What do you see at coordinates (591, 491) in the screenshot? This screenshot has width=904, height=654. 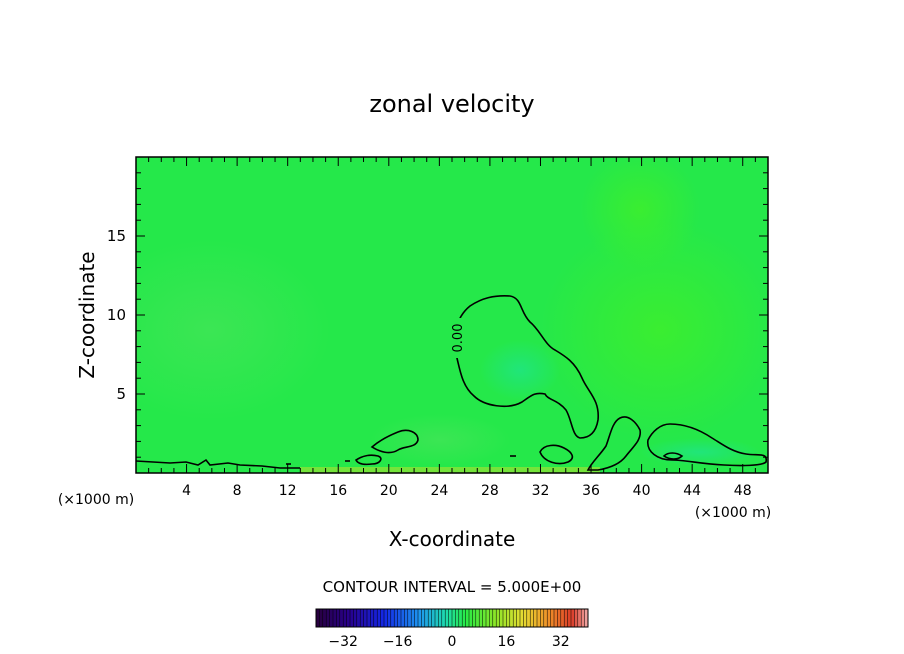 I see `x-tick-label: 36` at bounding box center [591, 491].